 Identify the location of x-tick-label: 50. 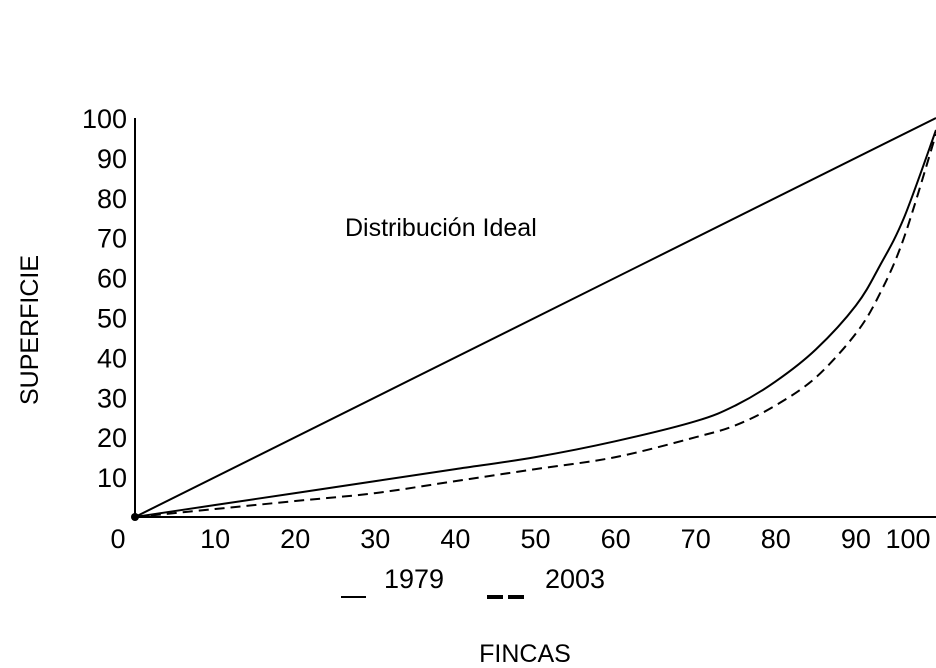
(535, 539).